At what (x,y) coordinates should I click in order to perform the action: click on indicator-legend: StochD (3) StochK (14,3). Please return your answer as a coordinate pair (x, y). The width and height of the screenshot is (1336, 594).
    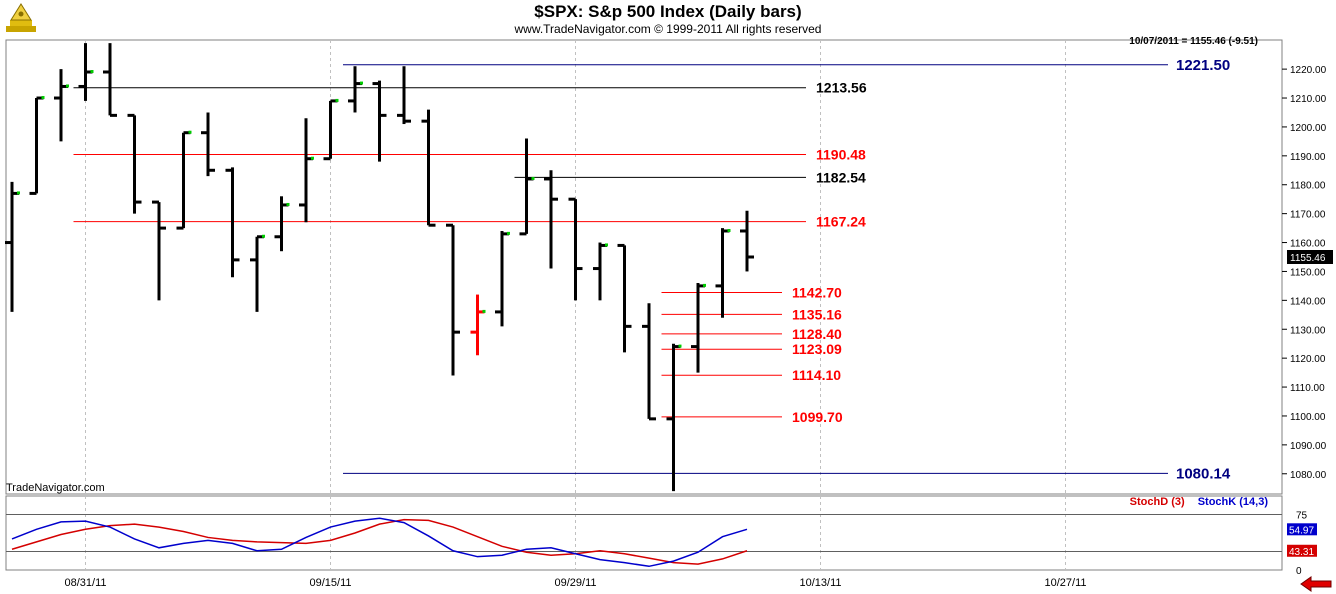
    Looking at the image, I should click on (1194, 502).